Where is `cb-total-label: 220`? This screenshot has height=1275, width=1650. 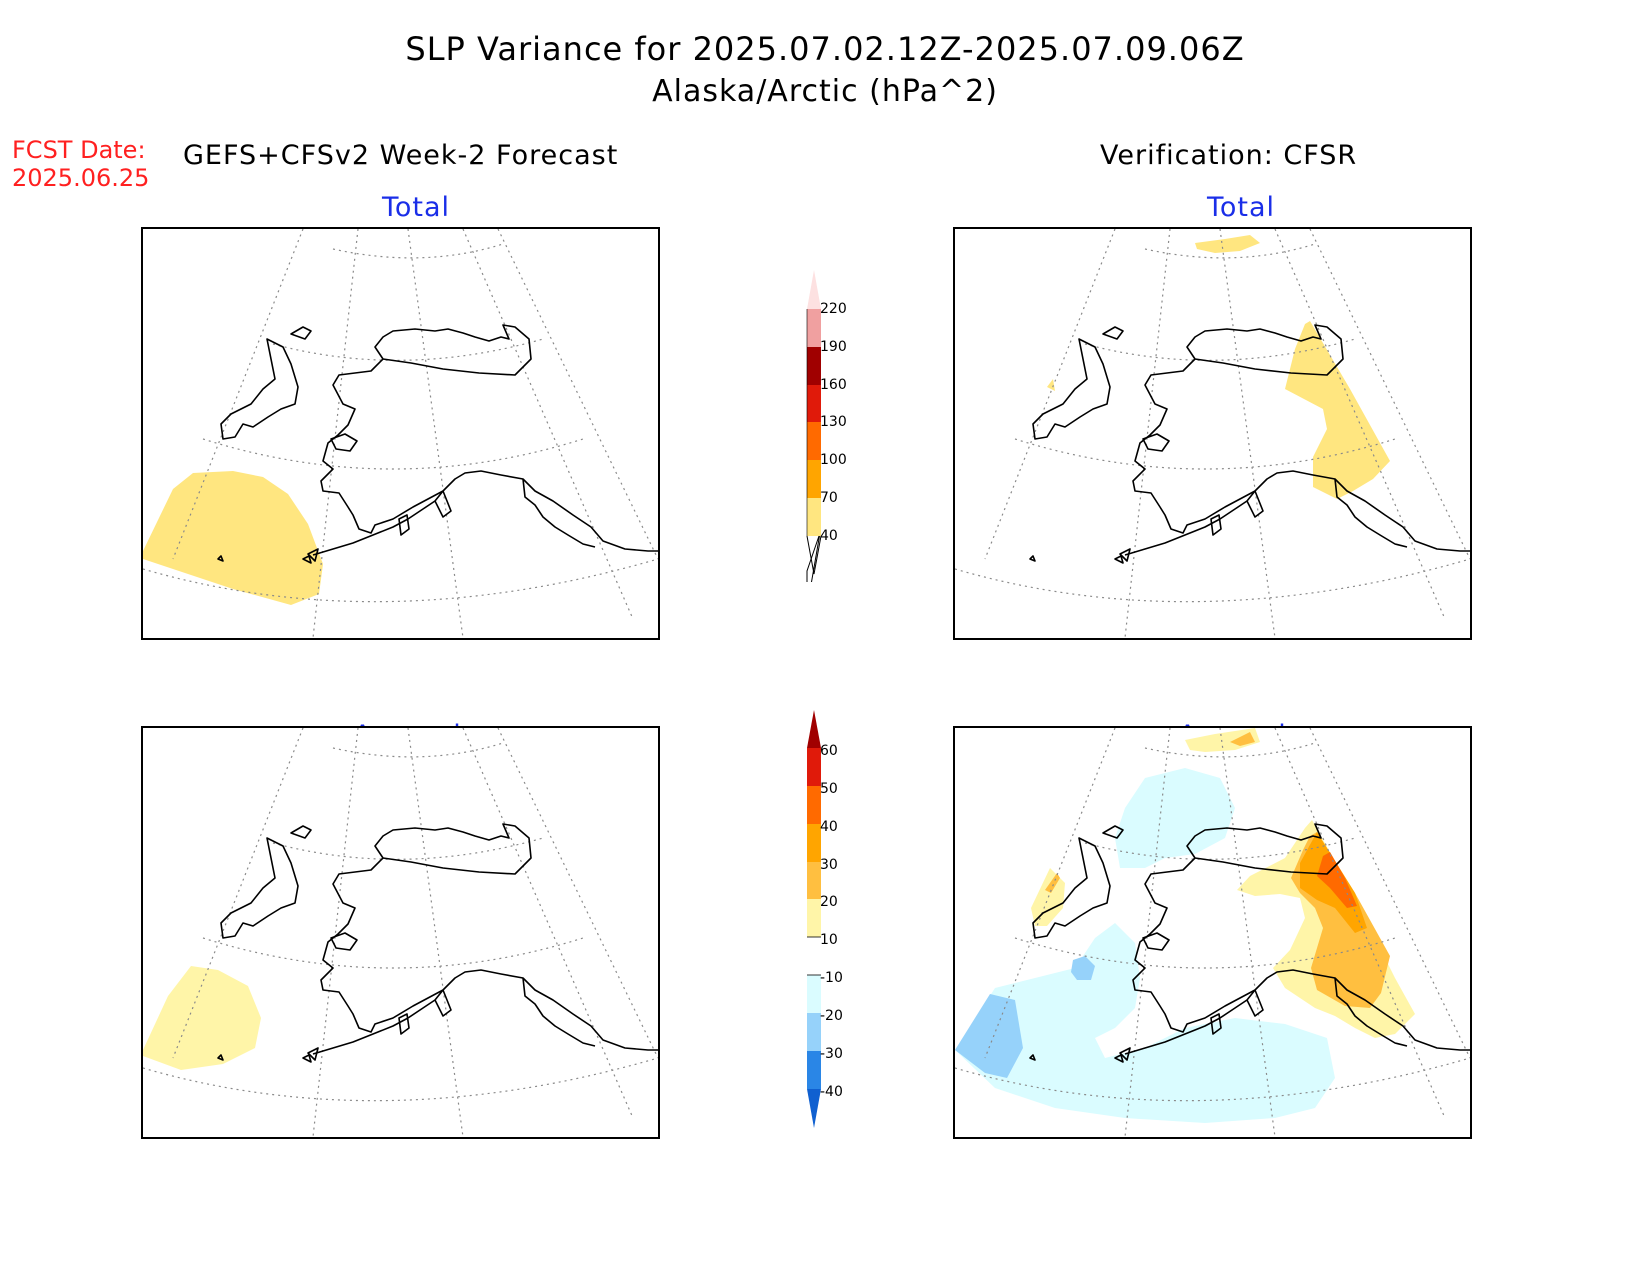
cb-total-label: 220 is located at coordinates (833, 309).